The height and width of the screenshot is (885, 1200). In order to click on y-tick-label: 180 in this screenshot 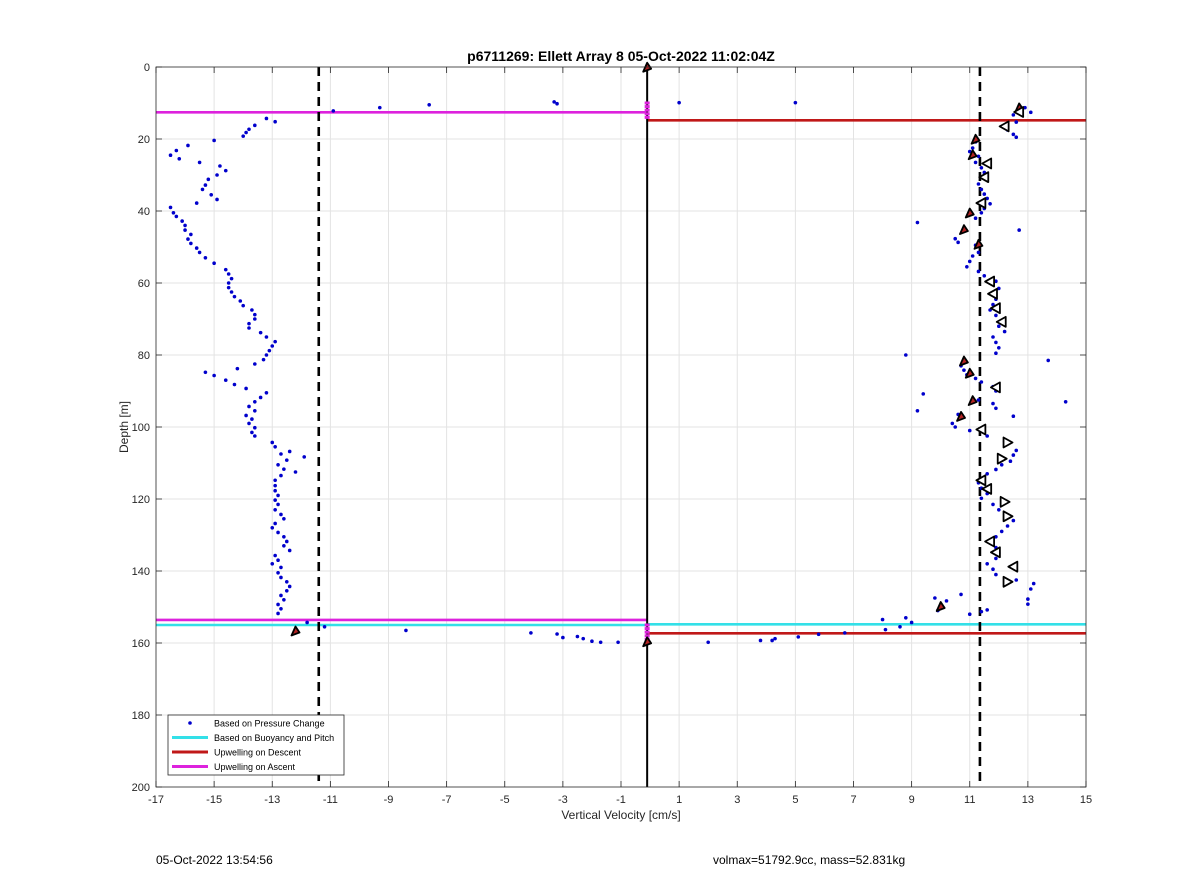, I will do `click(141, 716)`.